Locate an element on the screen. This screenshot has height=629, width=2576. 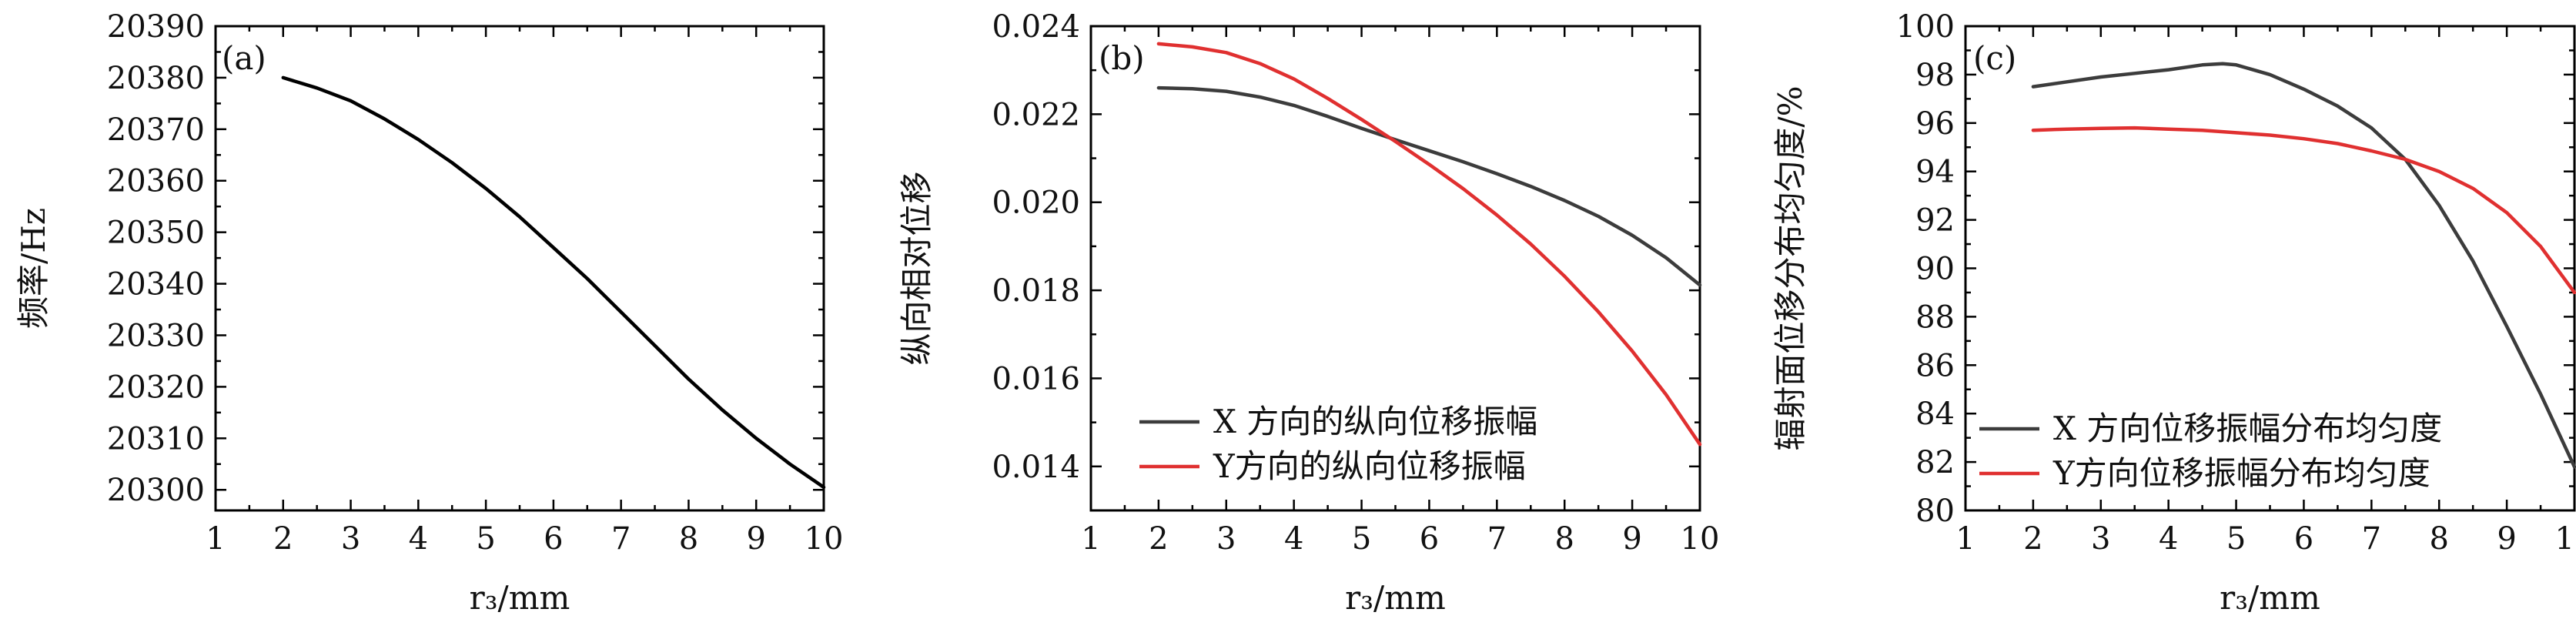
y-axis-title: 纵向相对位移 is located at coordinates (917, 268).